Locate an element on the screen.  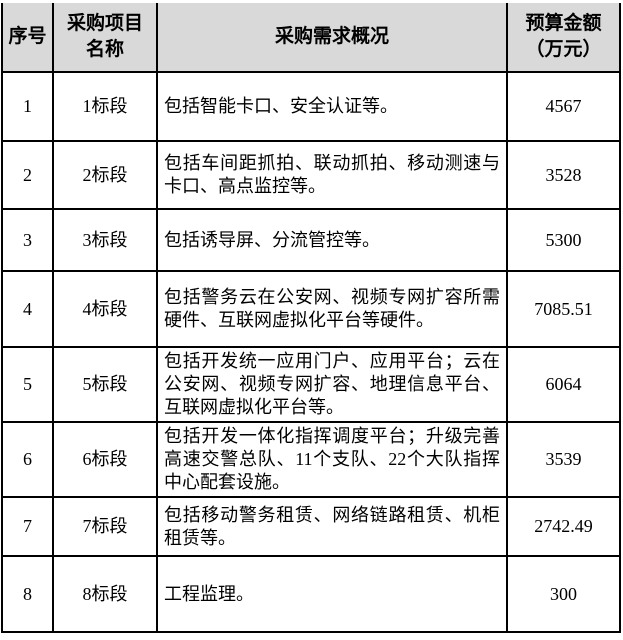
cell-budget: 7085.51 is located at coordinates (563, 309).